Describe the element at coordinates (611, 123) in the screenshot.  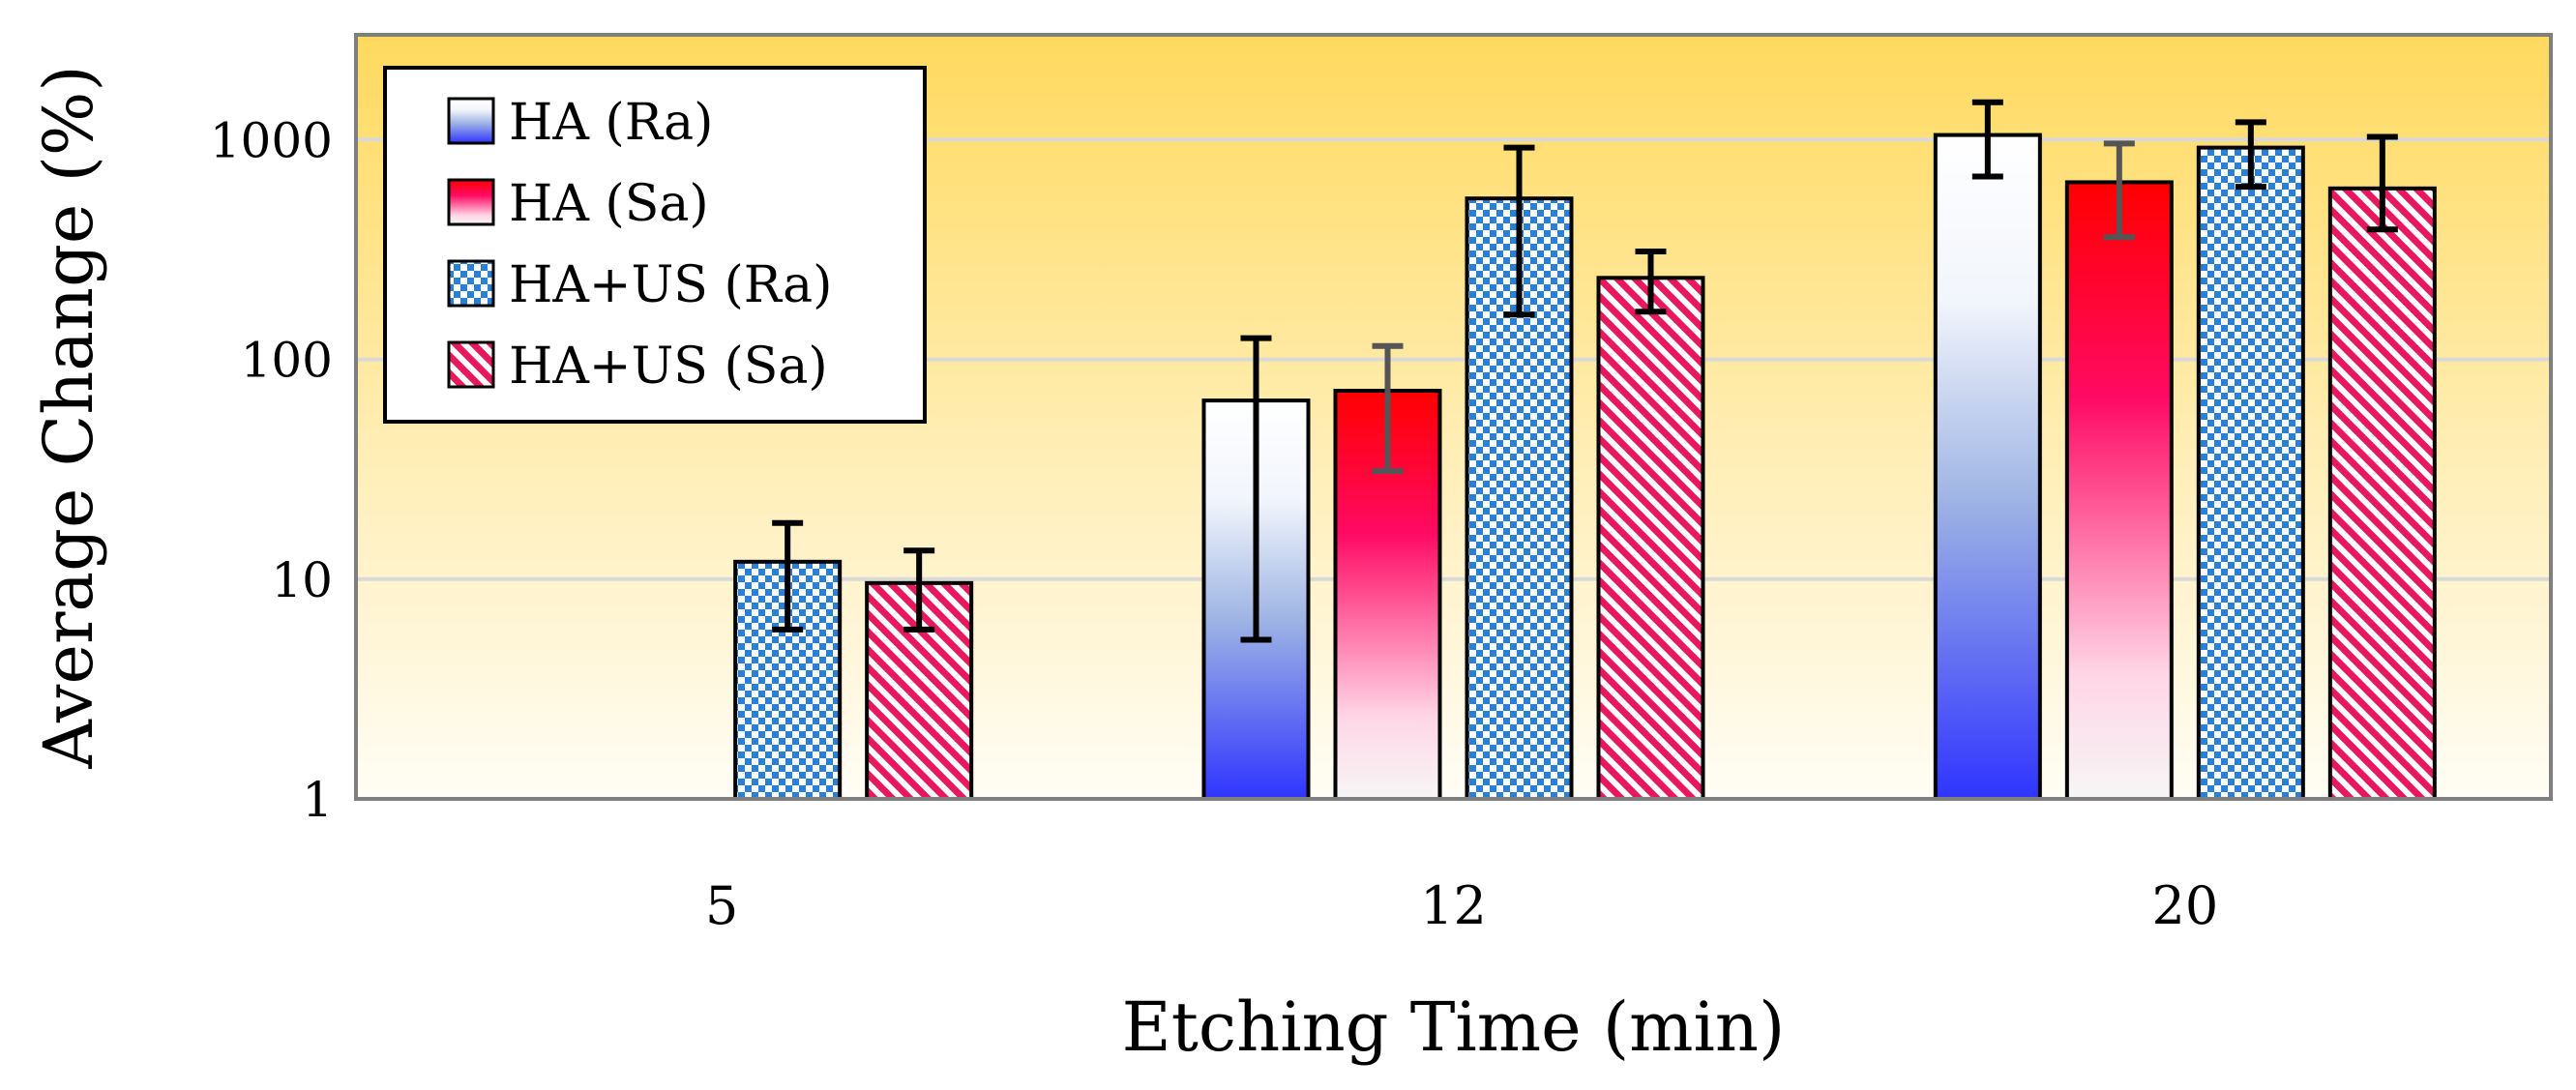
I see `legend-label: HA (Ra)` at that location.